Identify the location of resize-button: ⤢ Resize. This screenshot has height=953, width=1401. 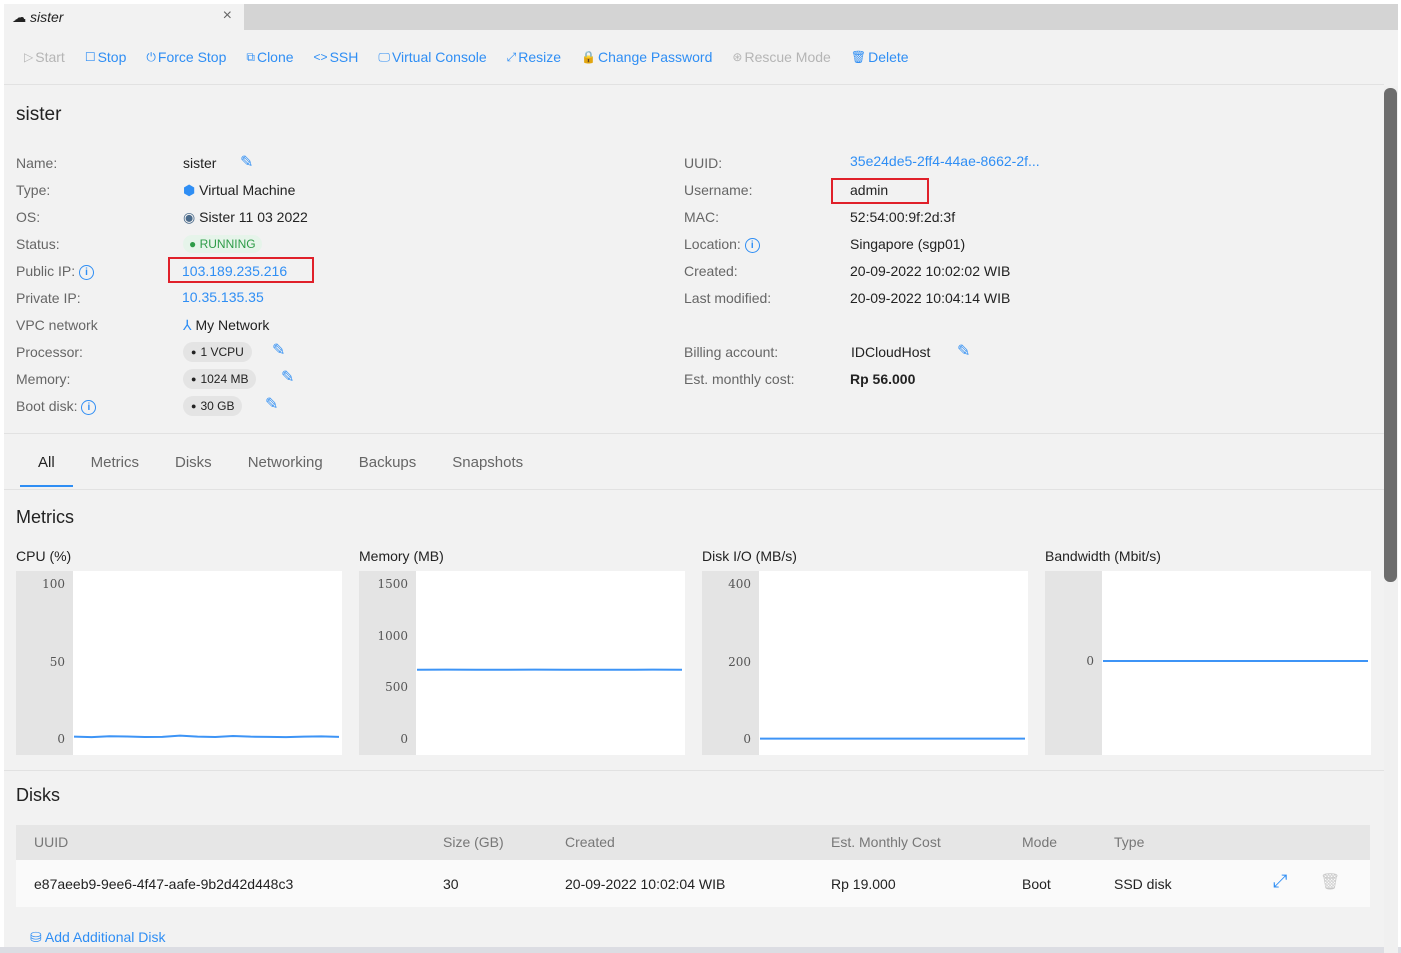
(534, 57).